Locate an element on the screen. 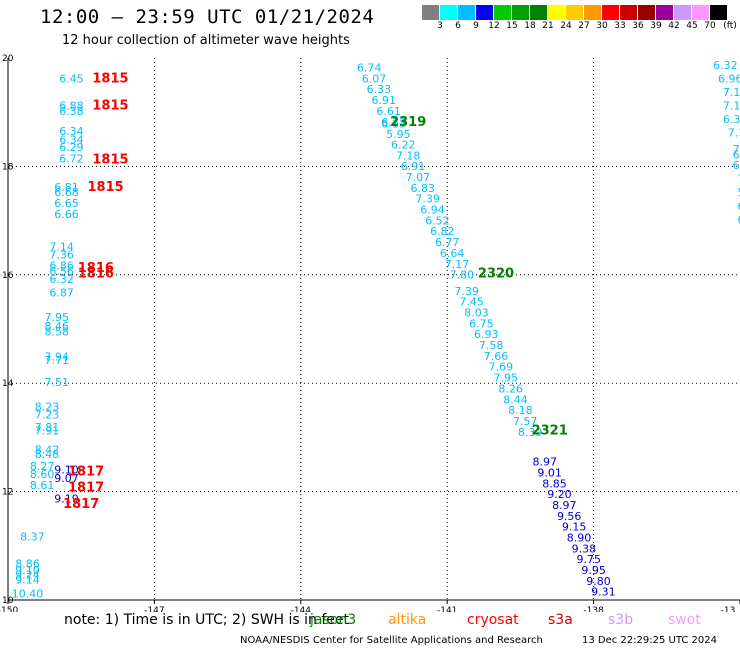 The height and width of the screenshot is (650, 740). wave-height-point: 5.95 is located at coordinates (398, 134).